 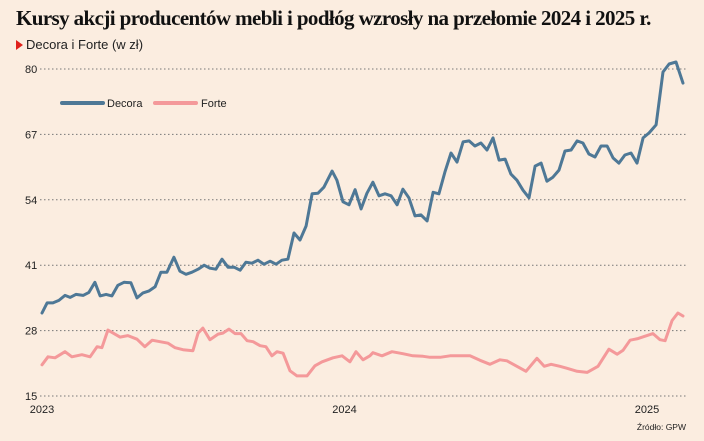 I want to click on source-note: Źródło: GPW, so click(x=661, y=427).